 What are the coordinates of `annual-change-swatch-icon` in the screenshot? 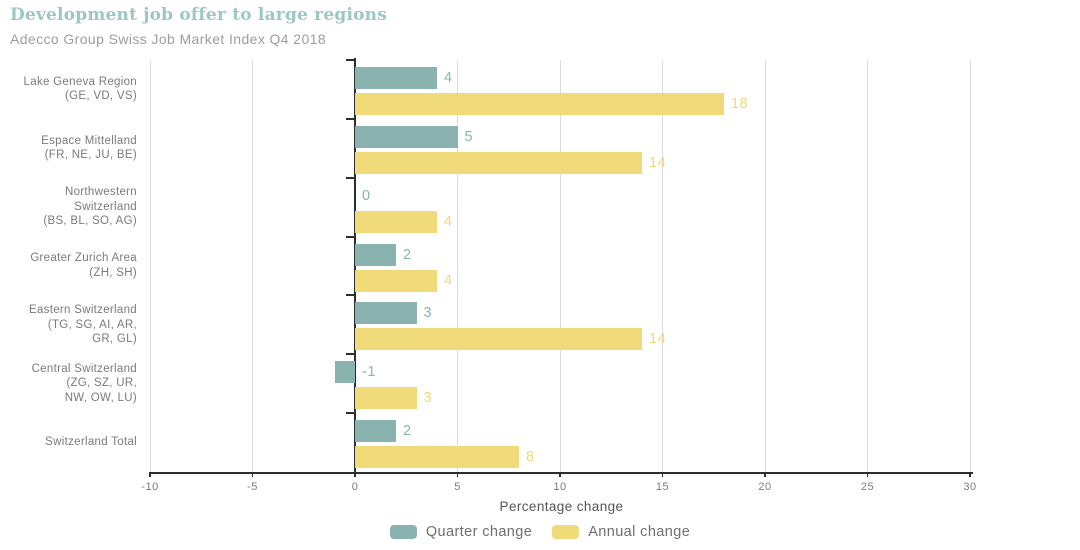 It's located at (566, 532).